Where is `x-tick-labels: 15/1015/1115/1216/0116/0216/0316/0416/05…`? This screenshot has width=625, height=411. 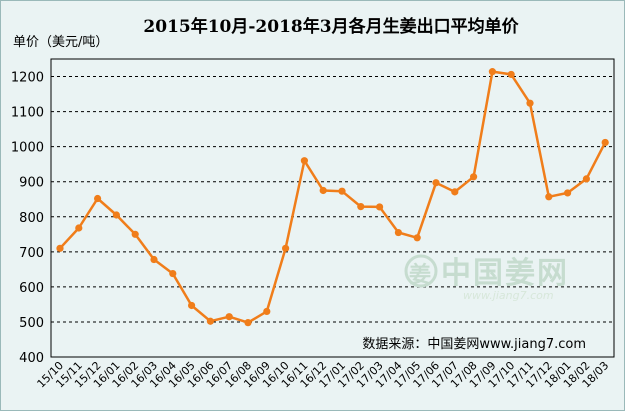
x-tick-labels: 15/1015/1115/1216/0116/0216/0316/0416/05… is located at coordinates (323, 375).